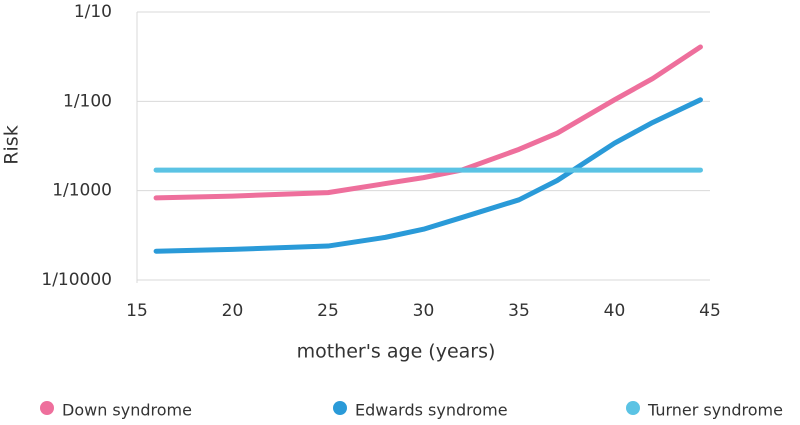 The height and width of the screenshot is (425, 800). Describe the element at coordinates (431, 410) in the screenshot. I see `legend-label: Edwards syndrome` at that location.